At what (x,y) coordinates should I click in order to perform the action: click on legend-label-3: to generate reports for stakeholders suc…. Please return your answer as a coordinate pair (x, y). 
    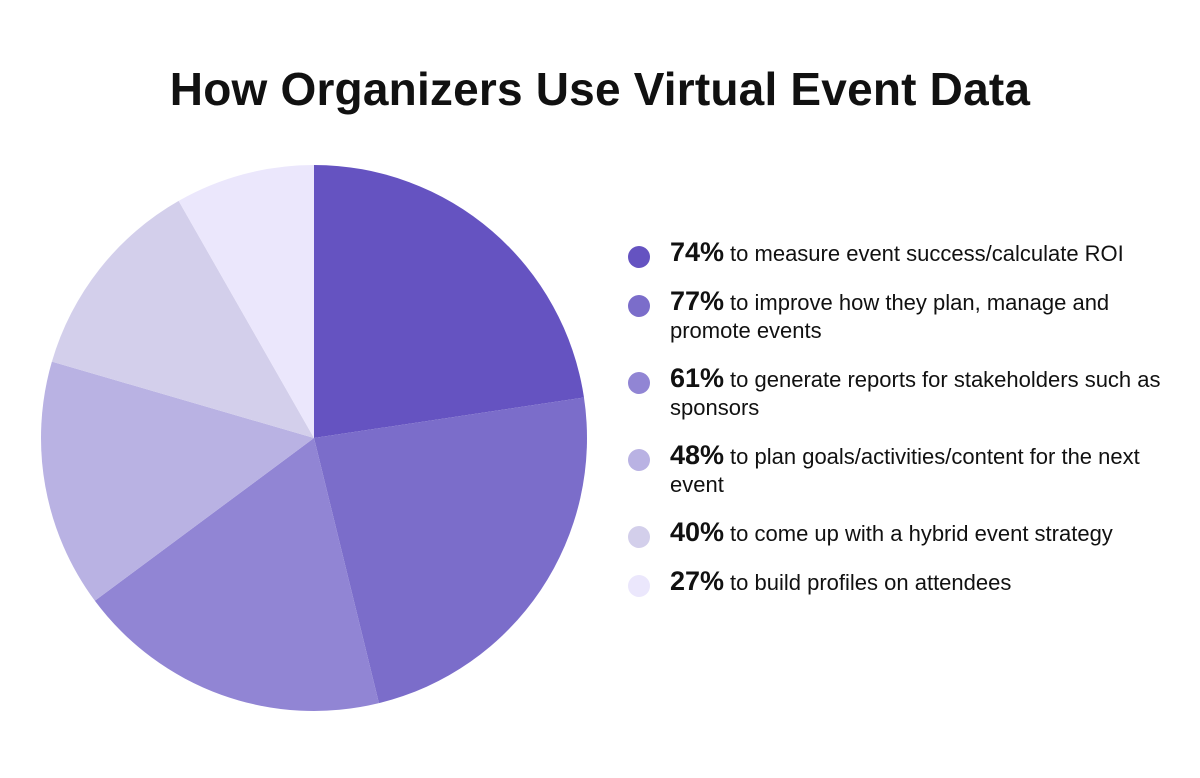
    Looking at the image, I should click on (915, 393).